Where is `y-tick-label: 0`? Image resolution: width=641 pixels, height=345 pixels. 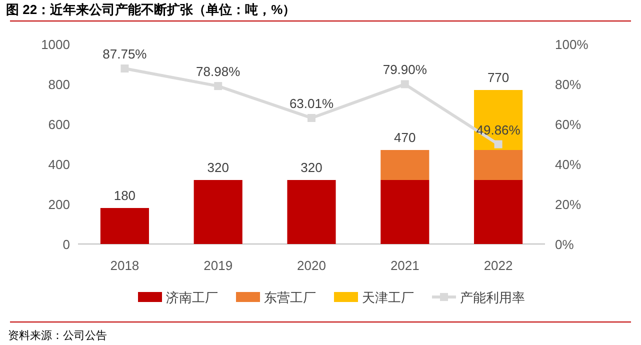
y-tick-label: 0 is located at coordinates (66, 244).